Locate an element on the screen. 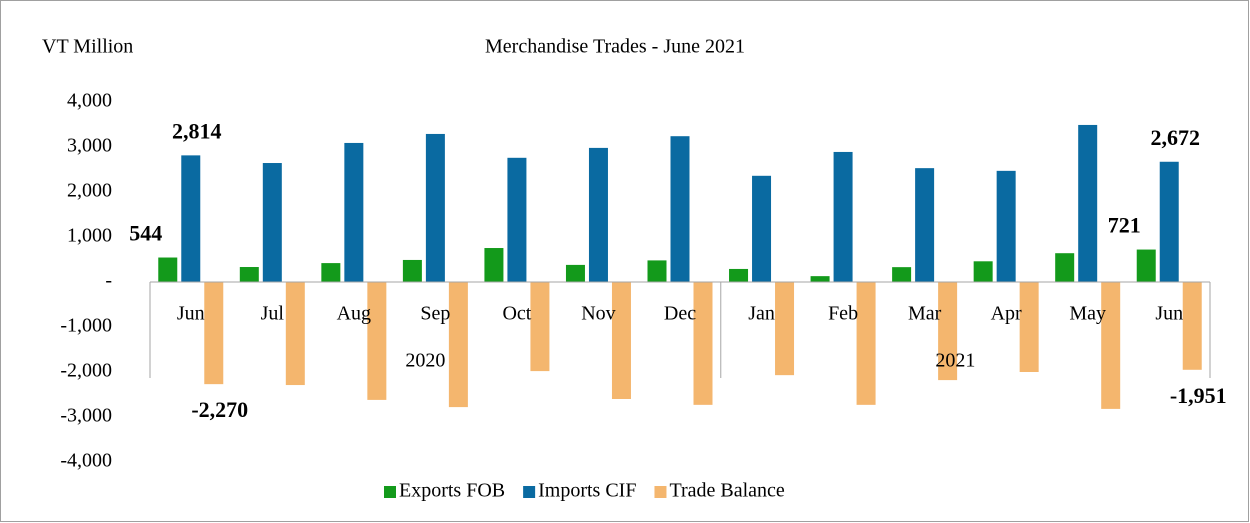  y-tick-label: -2,000 is located at coordinates (86, 371).